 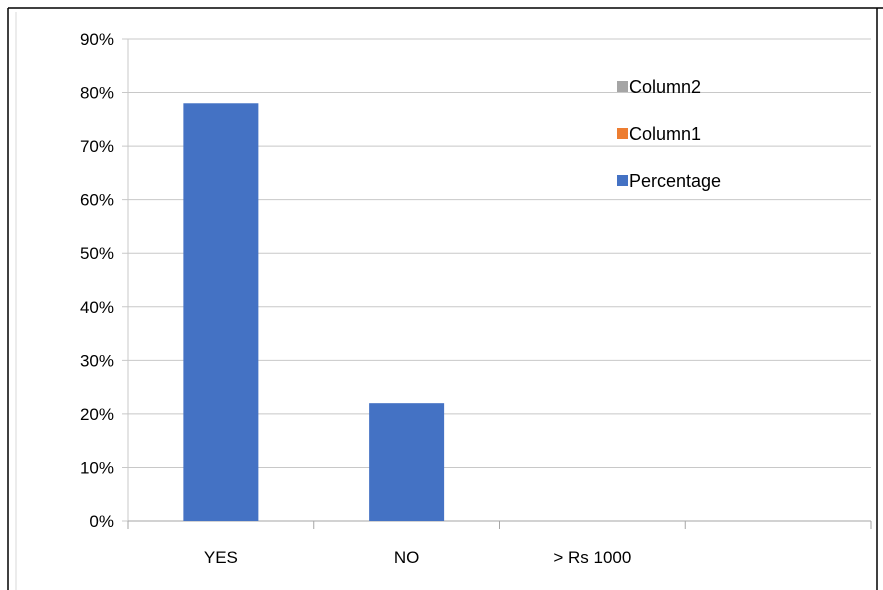 I want to click on x-tick-label: YES, so click(x=221, y=557).